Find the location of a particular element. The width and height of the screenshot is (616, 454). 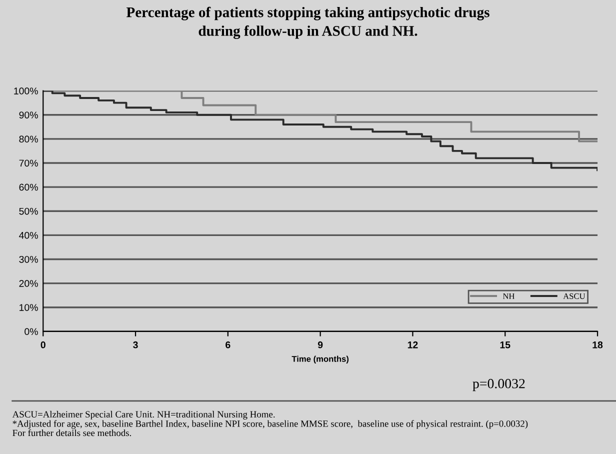

x-tick-label: 3 is located at coordinates (135, 344).